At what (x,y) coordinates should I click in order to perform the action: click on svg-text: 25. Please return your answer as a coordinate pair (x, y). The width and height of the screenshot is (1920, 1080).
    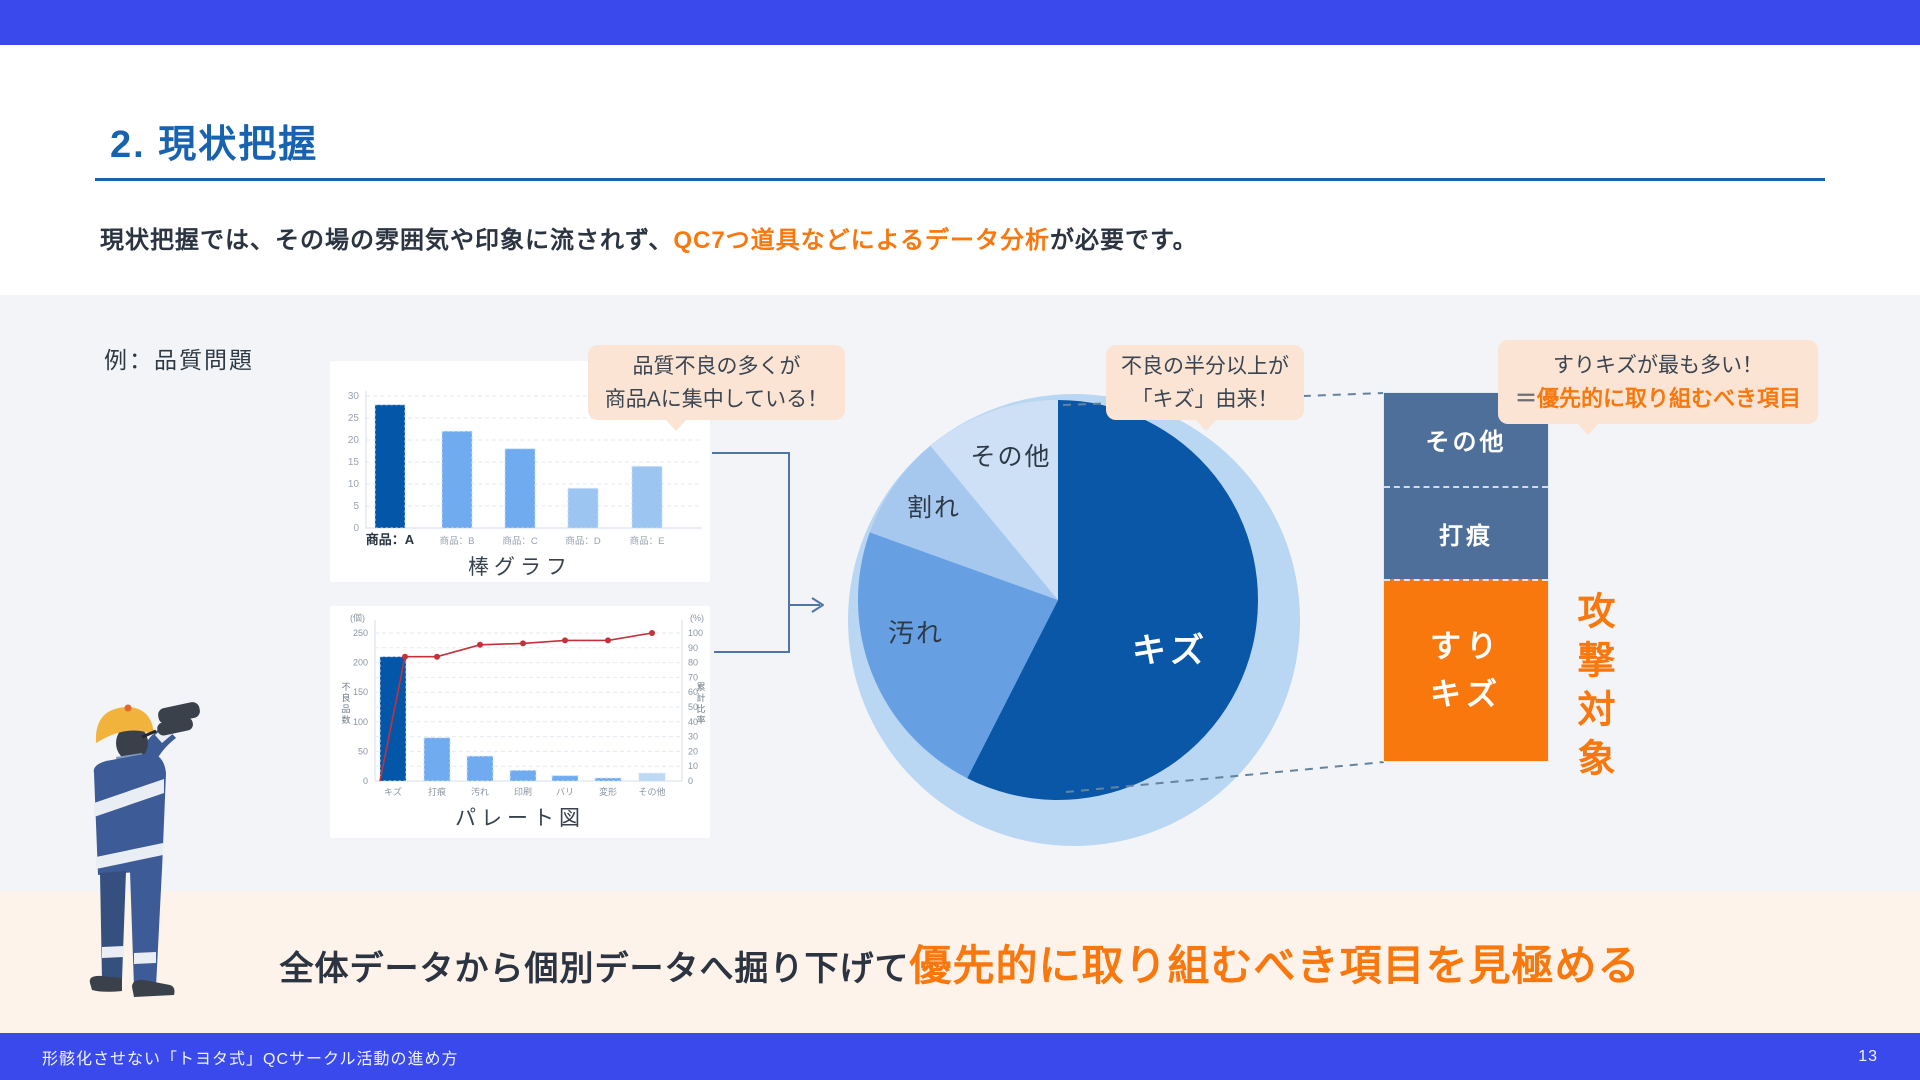
    Looking at the image, I should click on (354, 418).